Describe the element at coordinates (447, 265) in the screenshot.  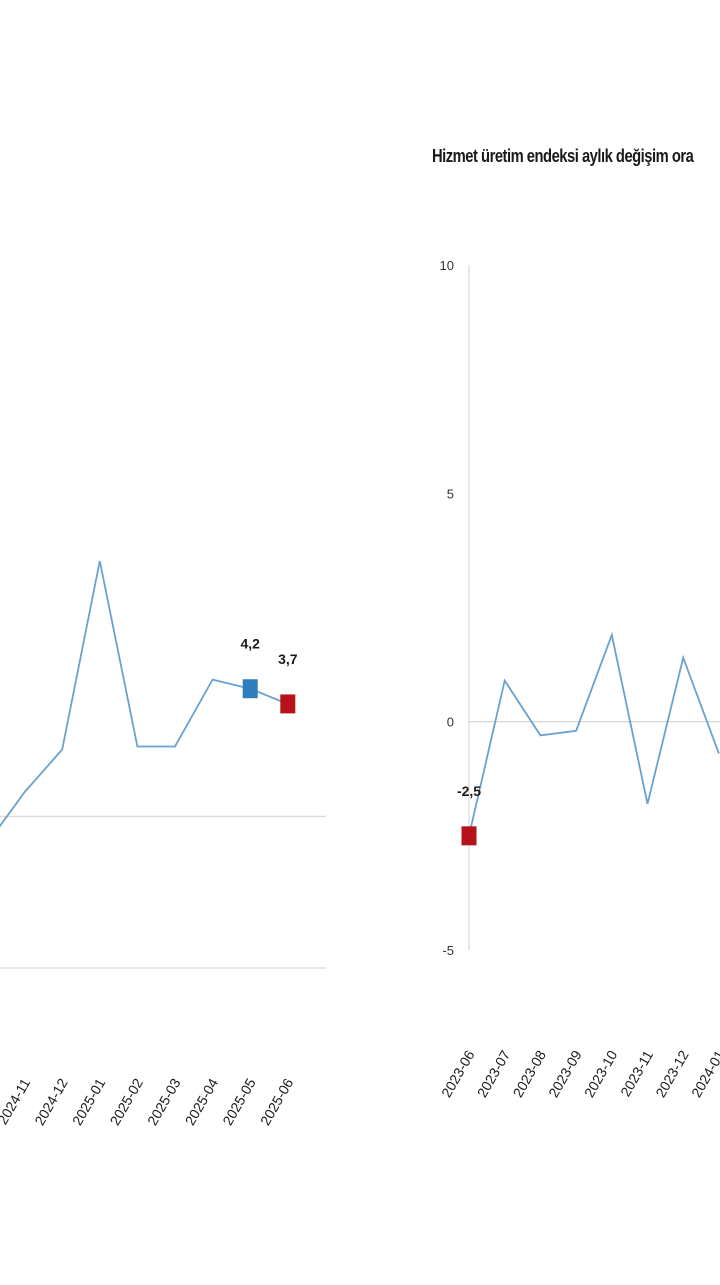
I see `y-tick-label: 10` at that location.